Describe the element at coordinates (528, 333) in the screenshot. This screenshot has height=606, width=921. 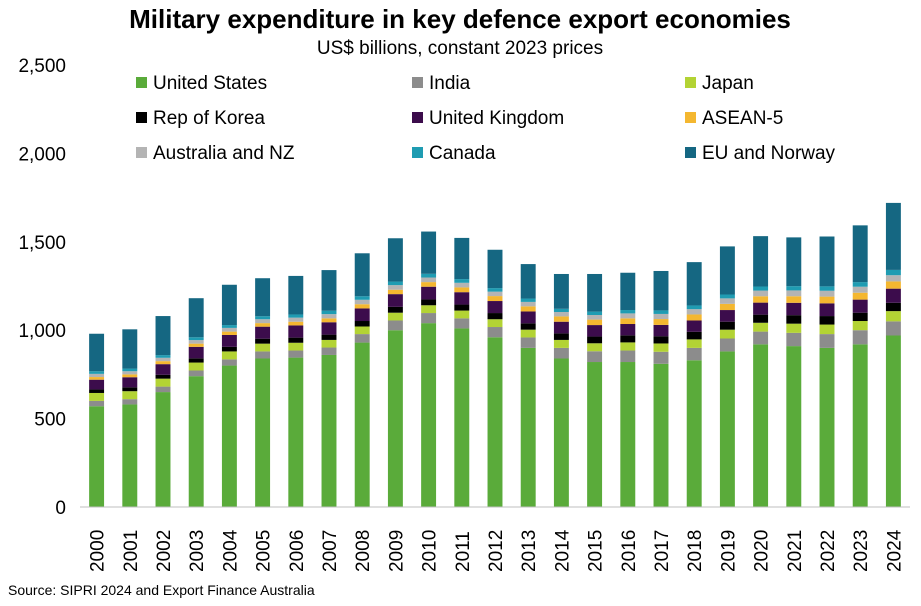
I see `bar-segment-japan-2013` at that location.